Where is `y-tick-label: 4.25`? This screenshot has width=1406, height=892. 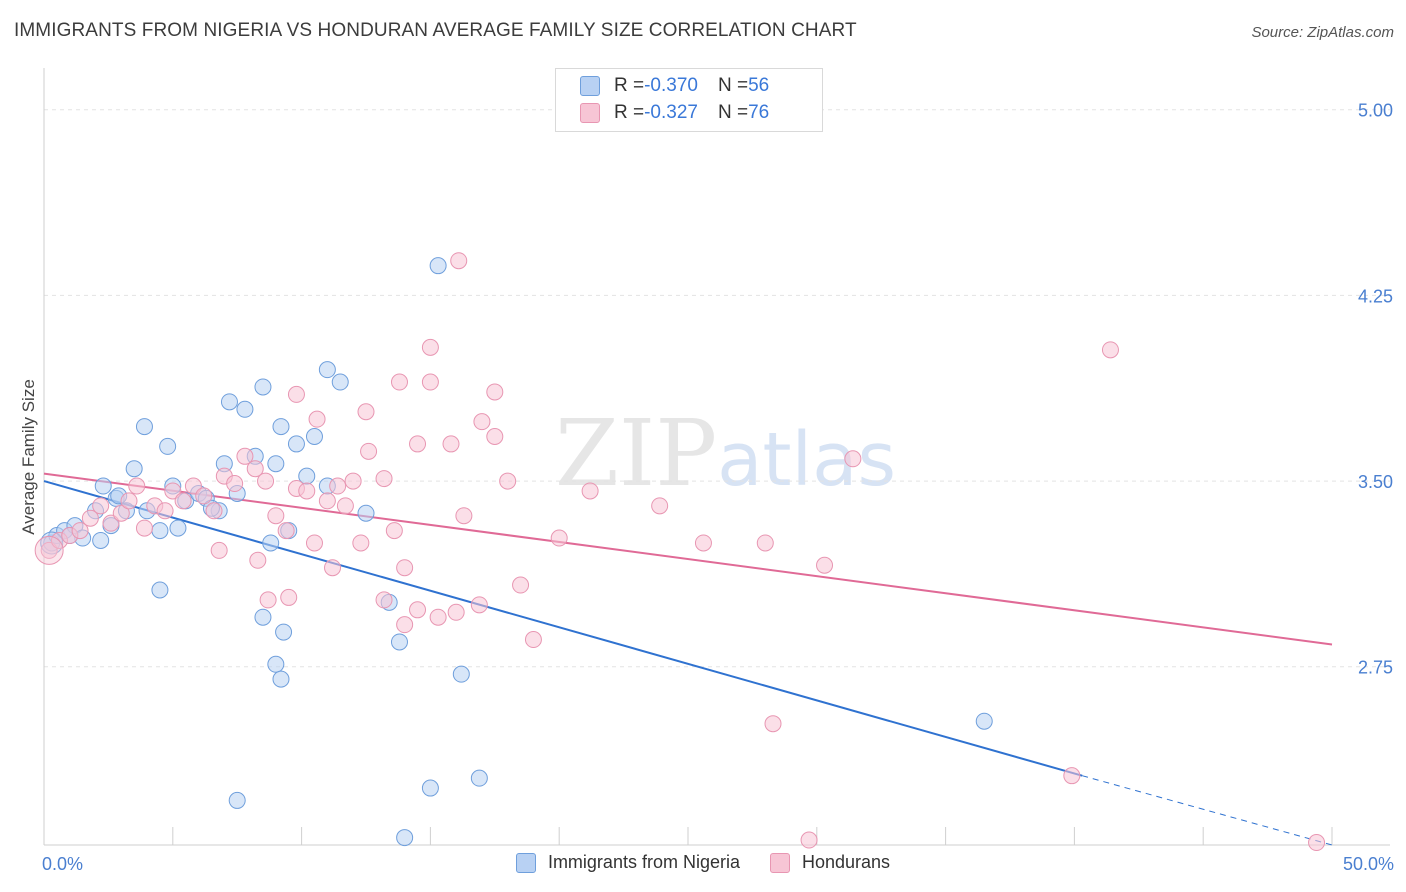
y-tick-label: 4.25 is located at coordinates (1375, 296).